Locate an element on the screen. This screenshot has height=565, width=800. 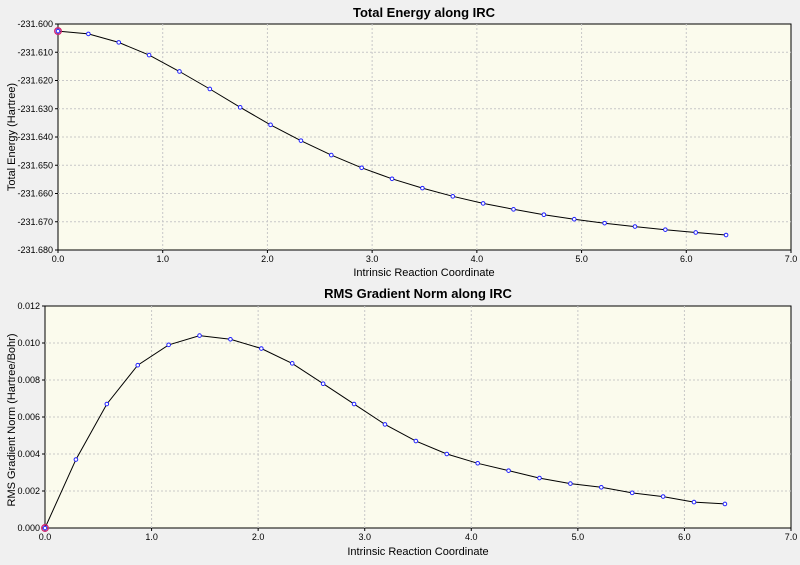
y-tick-label: 0.008 is located at coordinates (28, 380).